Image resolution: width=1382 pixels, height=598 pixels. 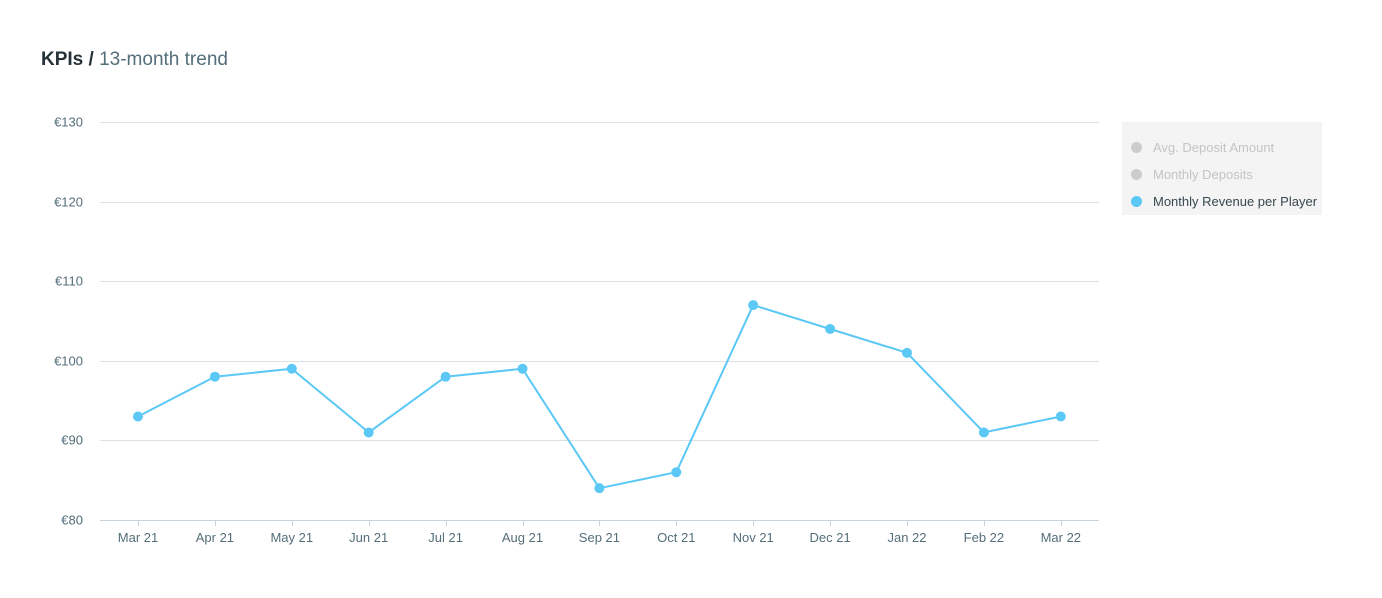 I want to click on x-tick-label: Aug 21, so click(x=522, y=537).